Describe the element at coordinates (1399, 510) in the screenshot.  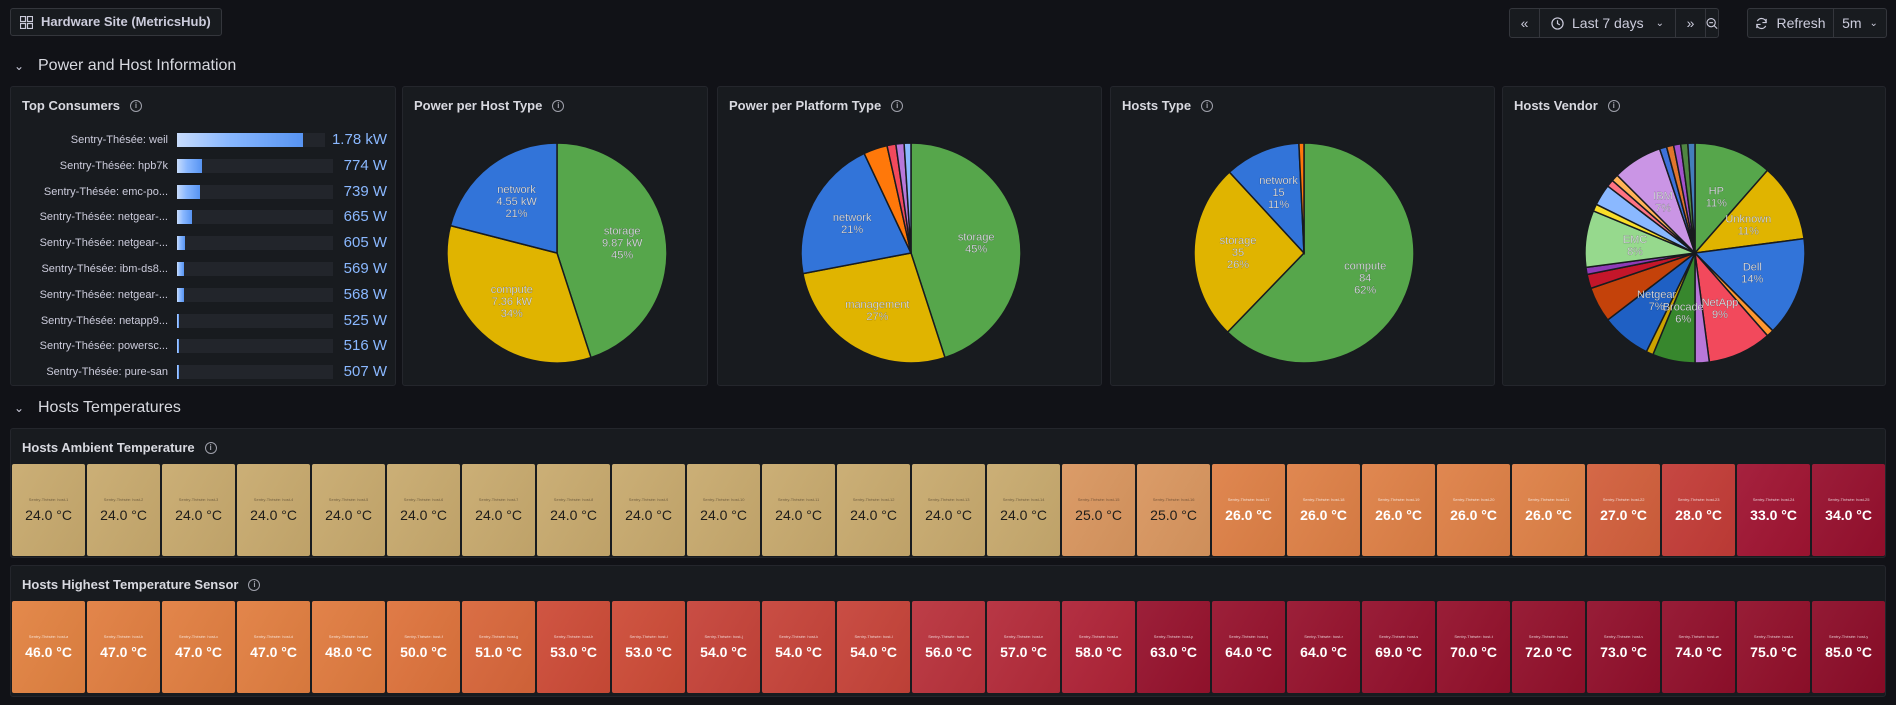
I see `temperature-tile: Sentry-Thésée: host-19 26.0 °C` at that location.